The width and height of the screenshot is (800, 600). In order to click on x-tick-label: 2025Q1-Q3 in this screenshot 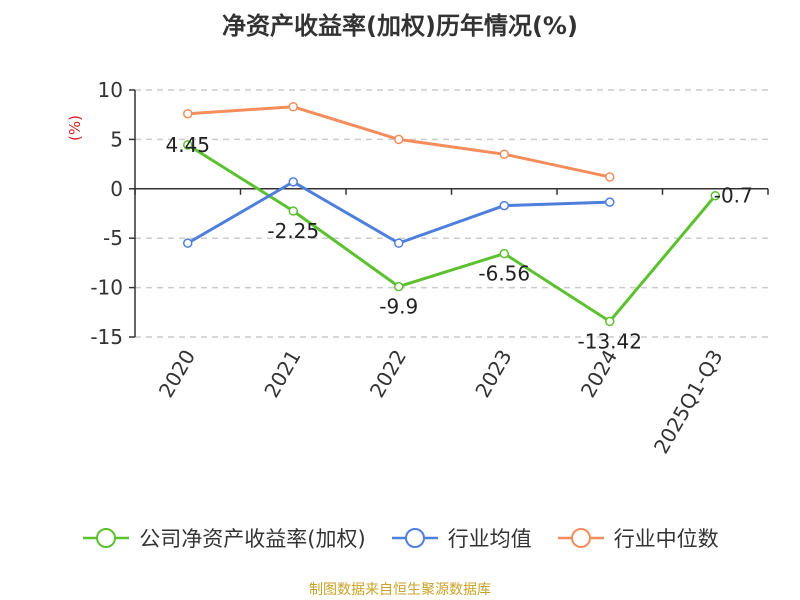, I will do `click(688, 402)`.